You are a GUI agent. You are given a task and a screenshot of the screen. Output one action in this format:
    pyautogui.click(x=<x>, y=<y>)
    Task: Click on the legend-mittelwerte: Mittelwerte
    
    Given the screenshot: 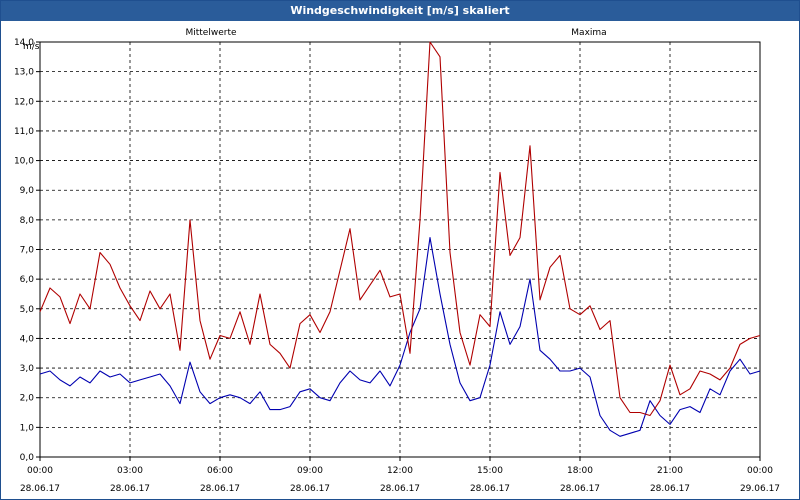 What is the action you would take?
    pyautogui.click(x=210, y=33)
    